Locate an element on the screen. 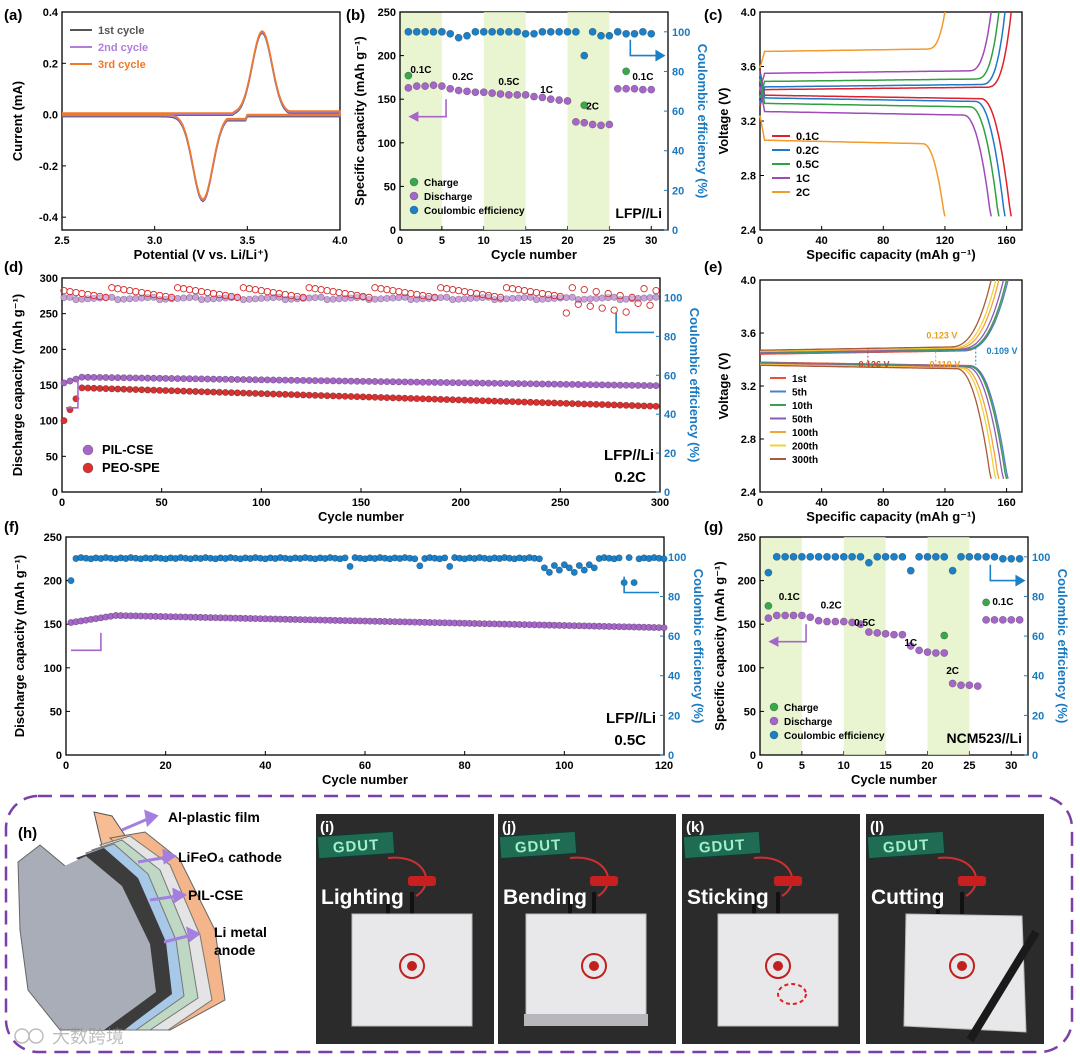 Image resolution: width=1080 pixels, height=1058 pixels. y-tick-label: 50 is located at coordinates (52, 457).